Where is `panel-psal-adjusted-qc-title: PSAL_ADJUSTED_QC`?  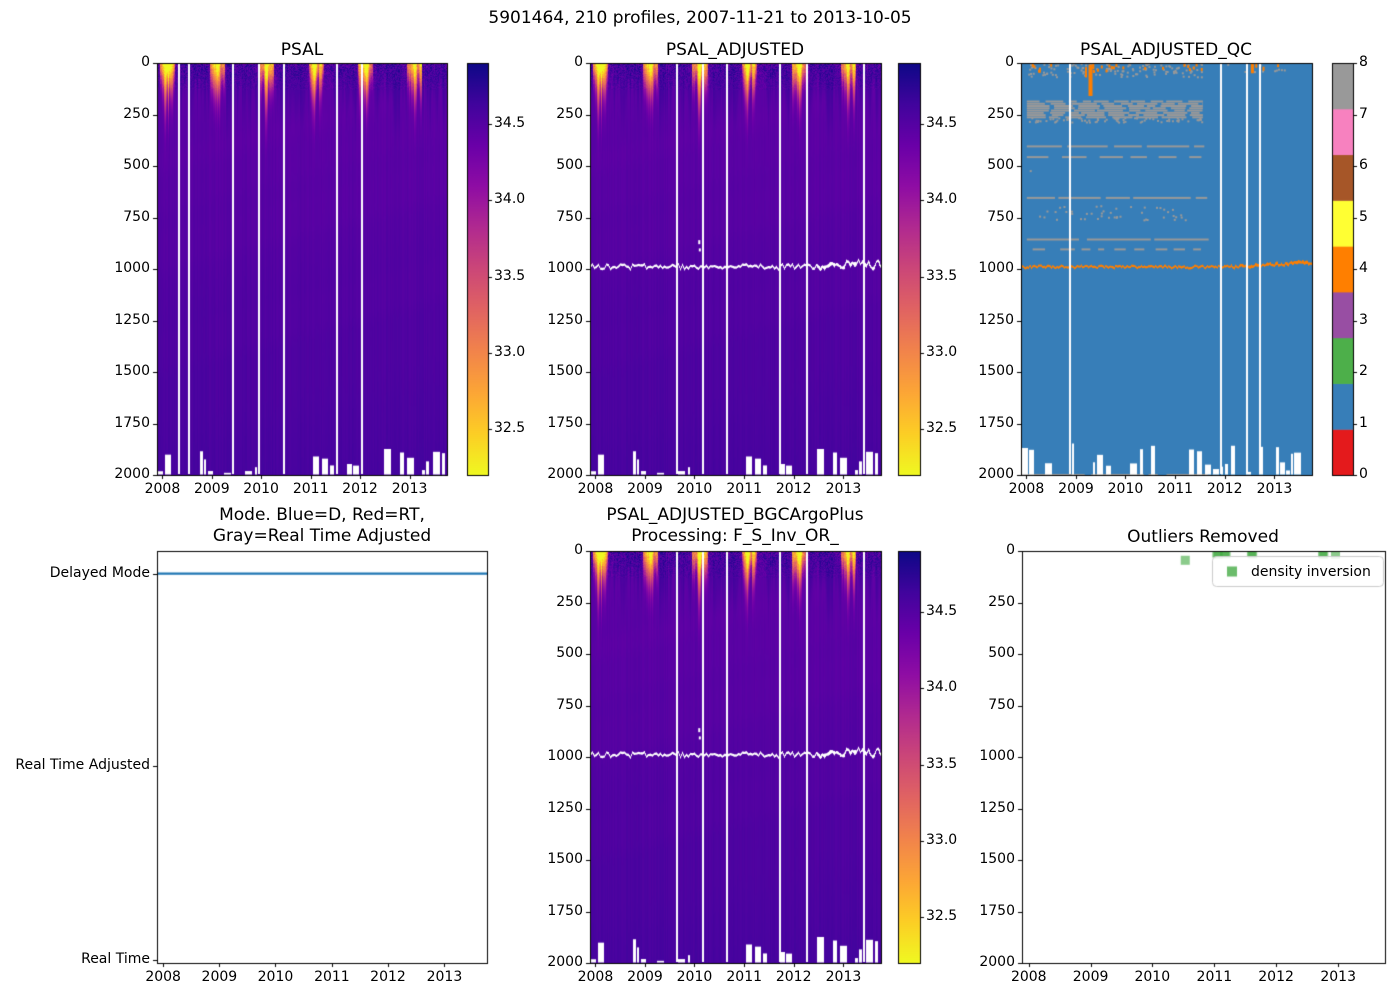
panel-psal-adjusted-qc-title: PSAL_ADJUSTED_QC is located at coordinates (1166, 50).